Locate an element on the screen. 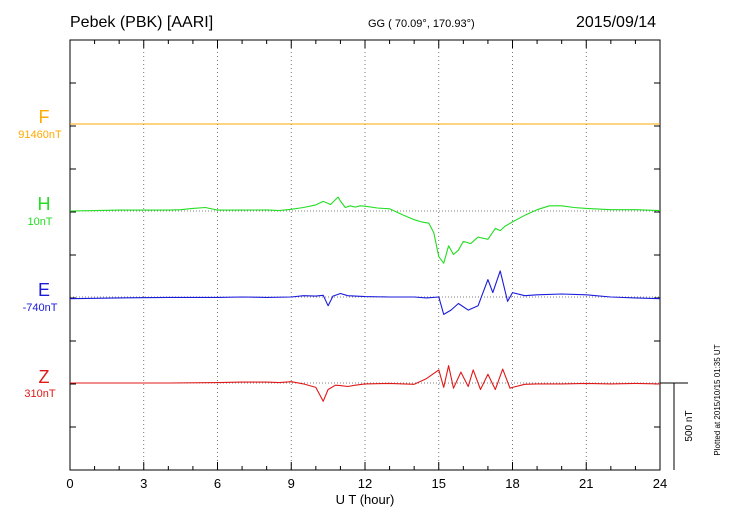 The height and width of the screenshot is (520, 730). x-tick-label: 12 is located at coordinates (365, 483).